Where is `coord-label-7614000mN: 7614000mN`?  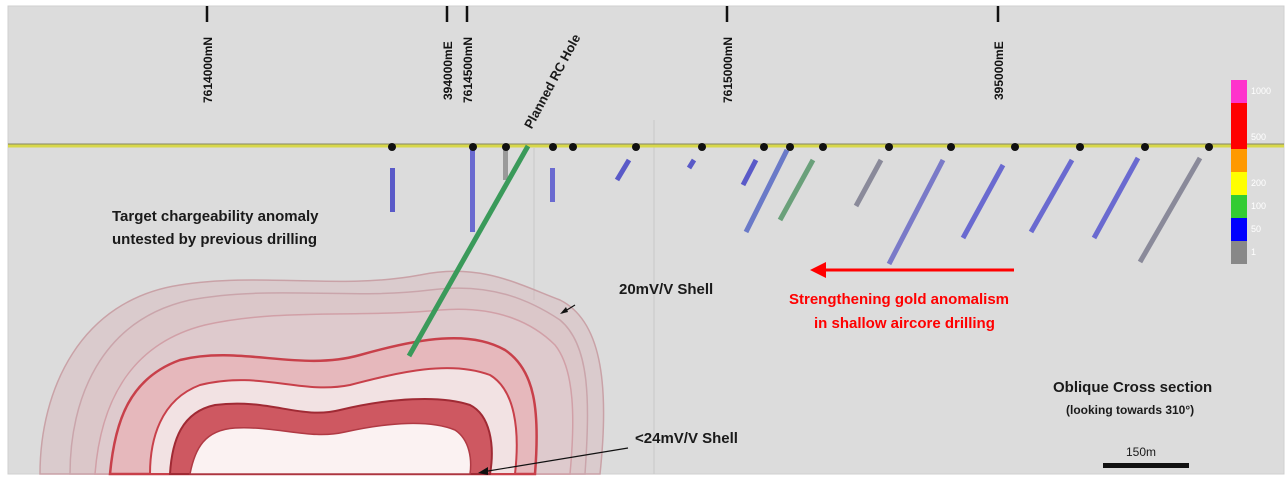
coord-label-7614000mN: 7614000mN is located at coordinates (208, 69).